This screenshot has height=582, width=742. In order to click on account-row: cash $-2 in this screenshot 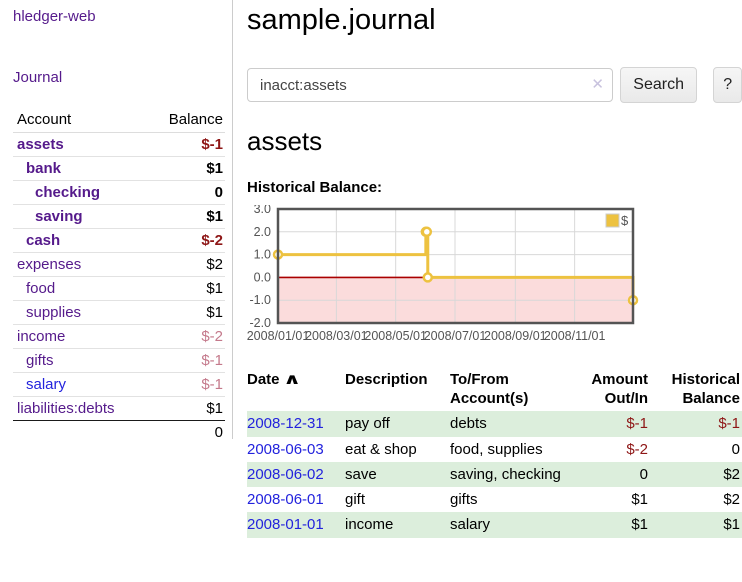, I will do `click(119, 240)`.